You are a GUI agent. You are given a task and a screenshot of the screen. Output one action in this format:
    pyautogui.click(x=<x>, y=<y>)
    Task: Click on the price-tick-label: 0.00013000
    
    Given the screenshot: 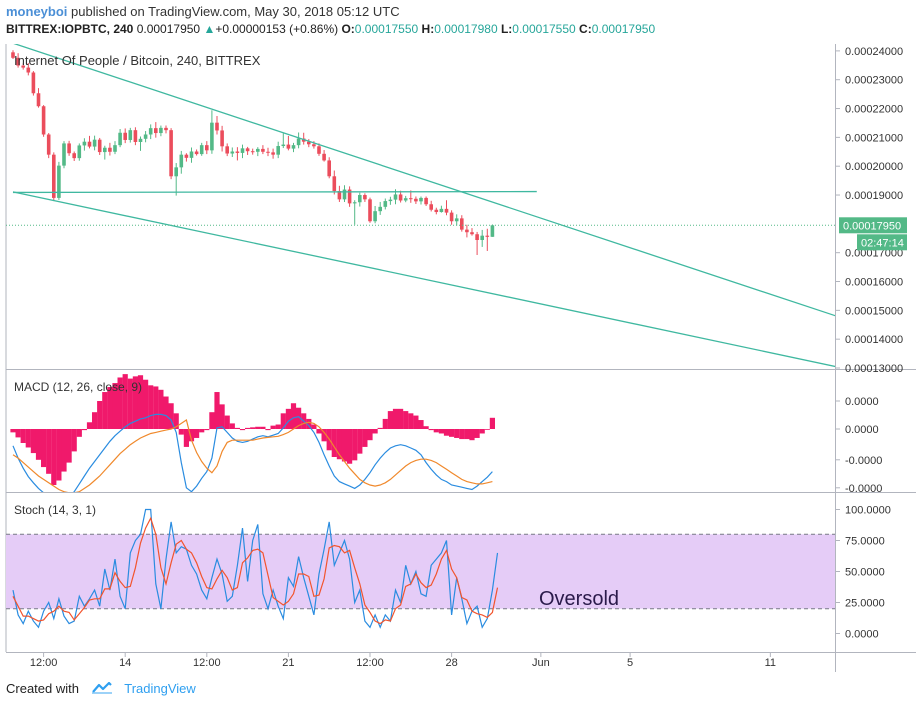 What is the action you would take?
    pyautogui.click(x=874, y=369)
    